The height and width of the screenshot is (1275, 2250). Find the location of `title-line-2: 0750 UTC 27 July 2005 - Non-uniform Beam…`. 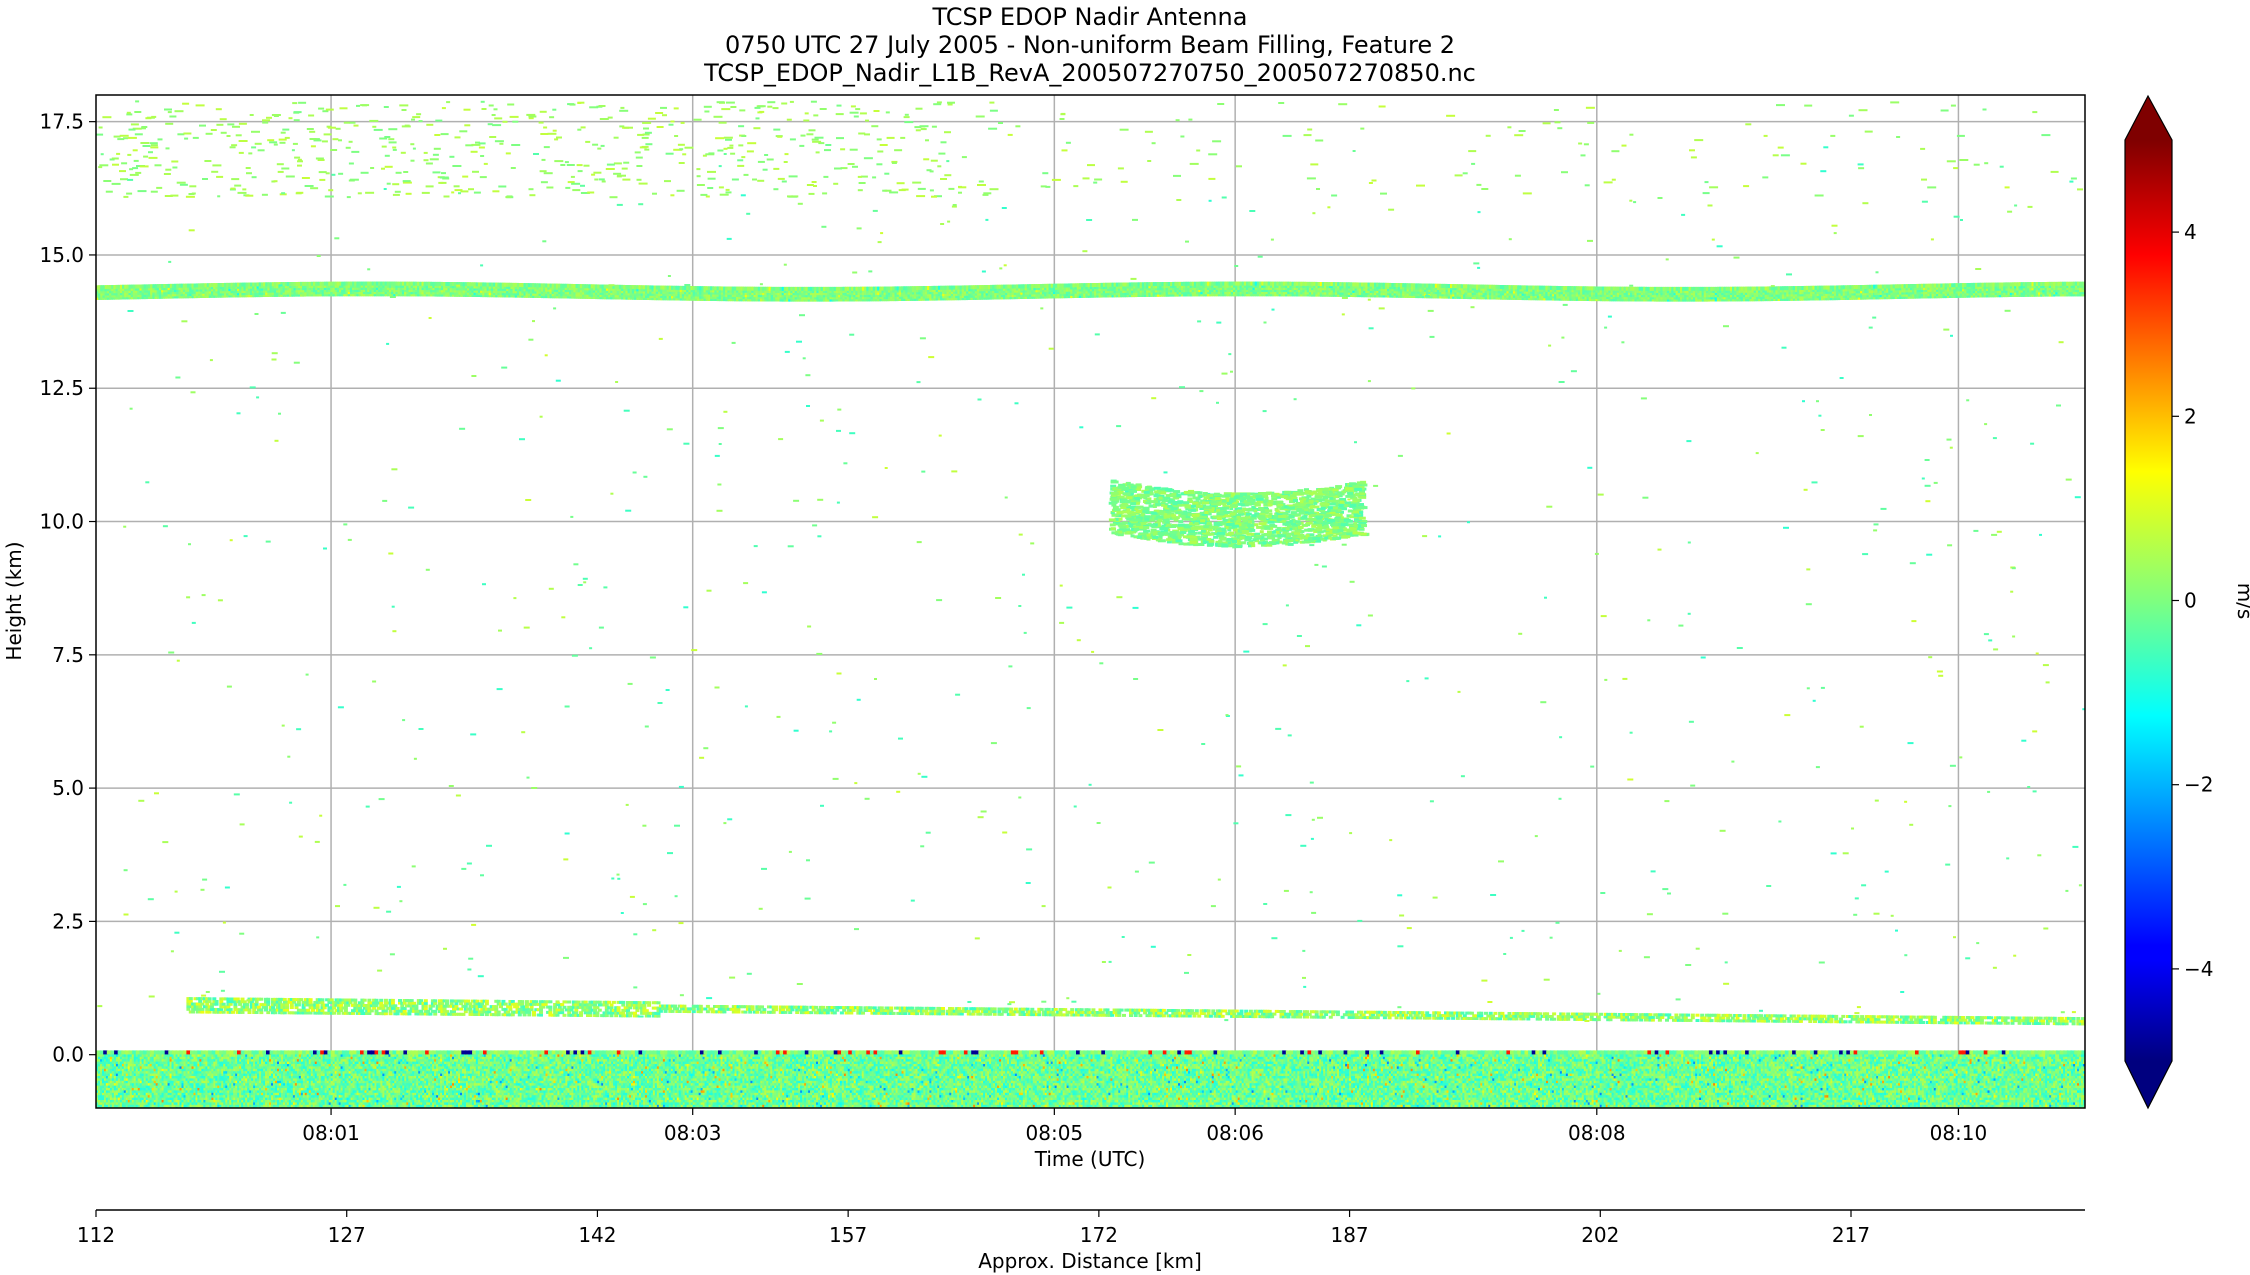

title-line-2: 0750 UTC 27 July 2005 - Non-uniform Beam… is located at coordinates (1090, 45).